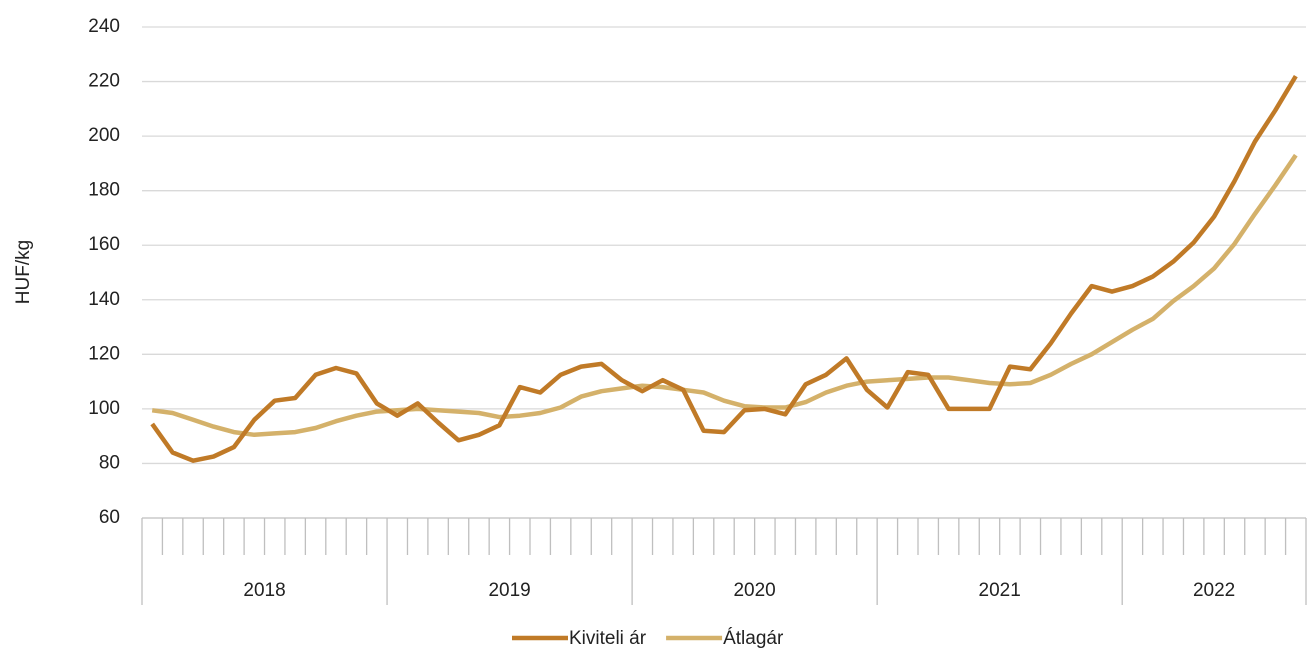  I want to click on x-group-label: 2022, so click(1214, 590).